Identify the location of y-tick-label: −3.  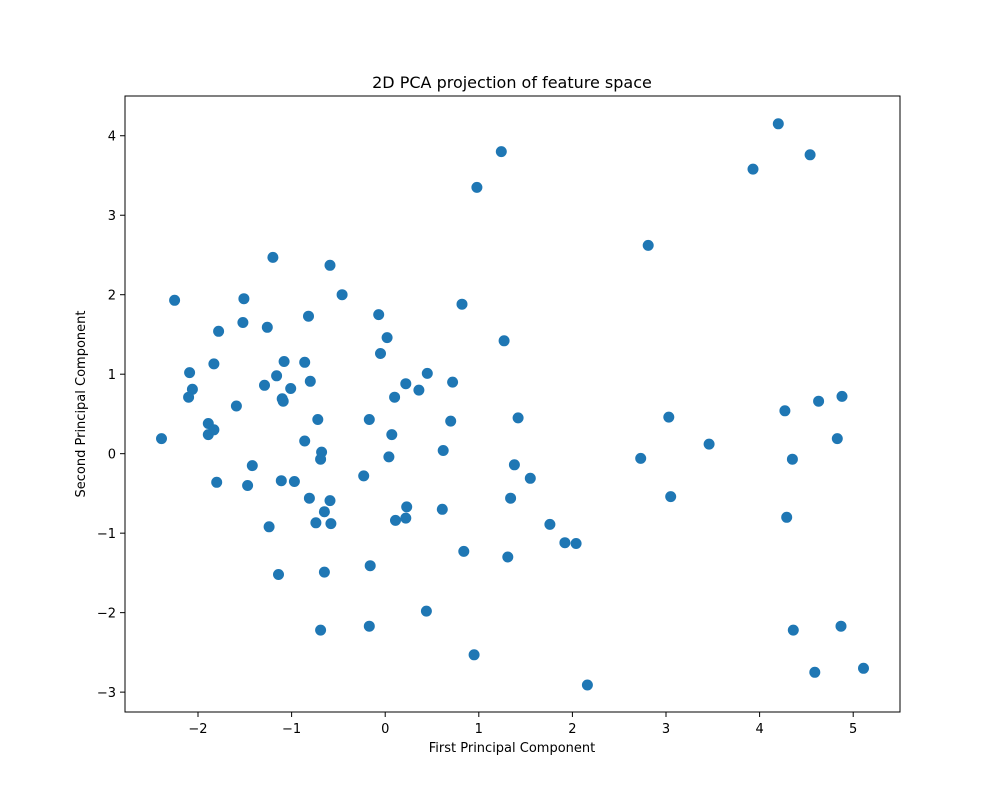
(106, 693).